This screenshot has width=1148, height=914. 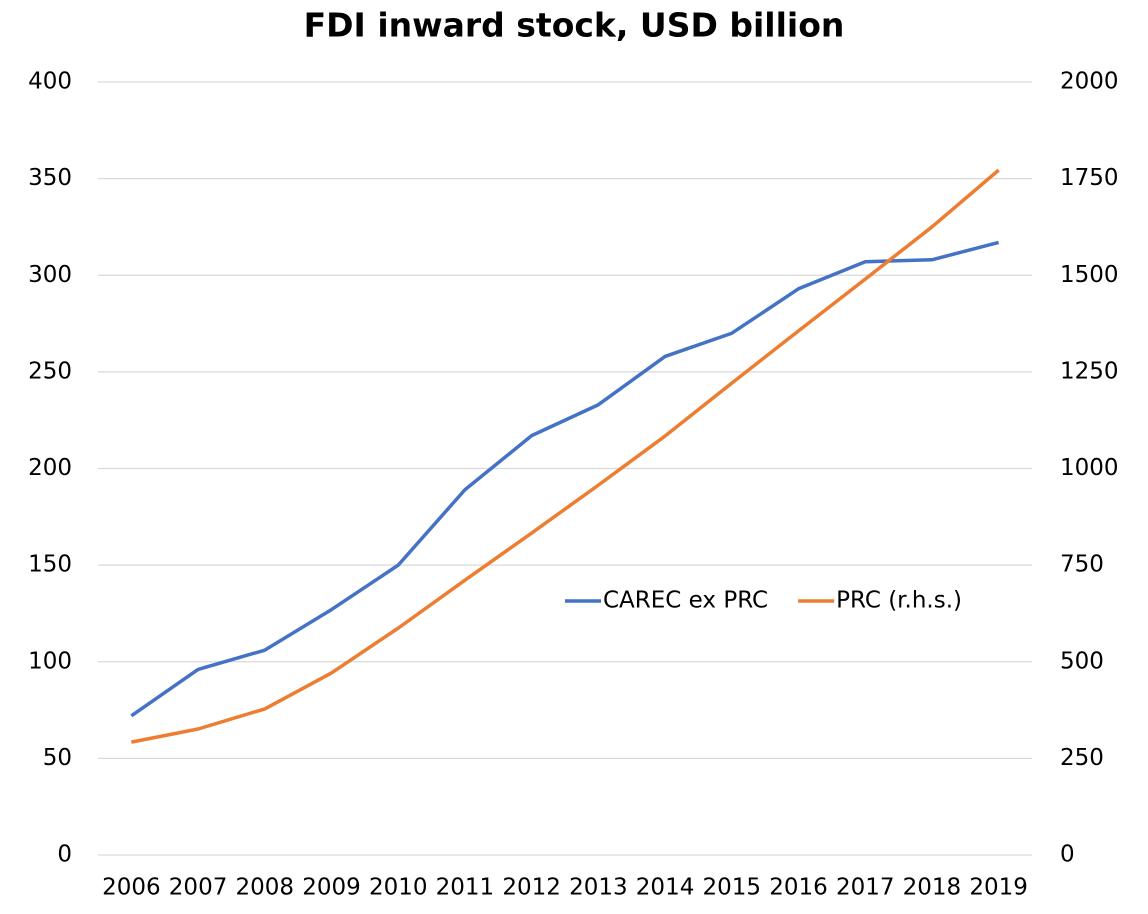 What do you see at coordinates (598, 888) in the screenshot?
I see `x-tick-label: 2013` at bounding box center [598, 888].